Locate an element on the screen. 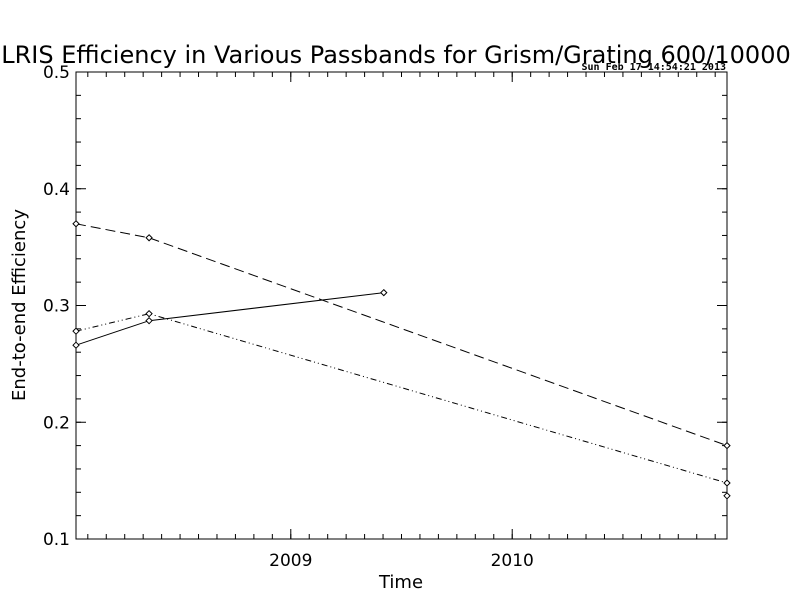 This screenshot has width=792, height=612. y-tick-label: 0.2 is located at coordinates (56, 423).